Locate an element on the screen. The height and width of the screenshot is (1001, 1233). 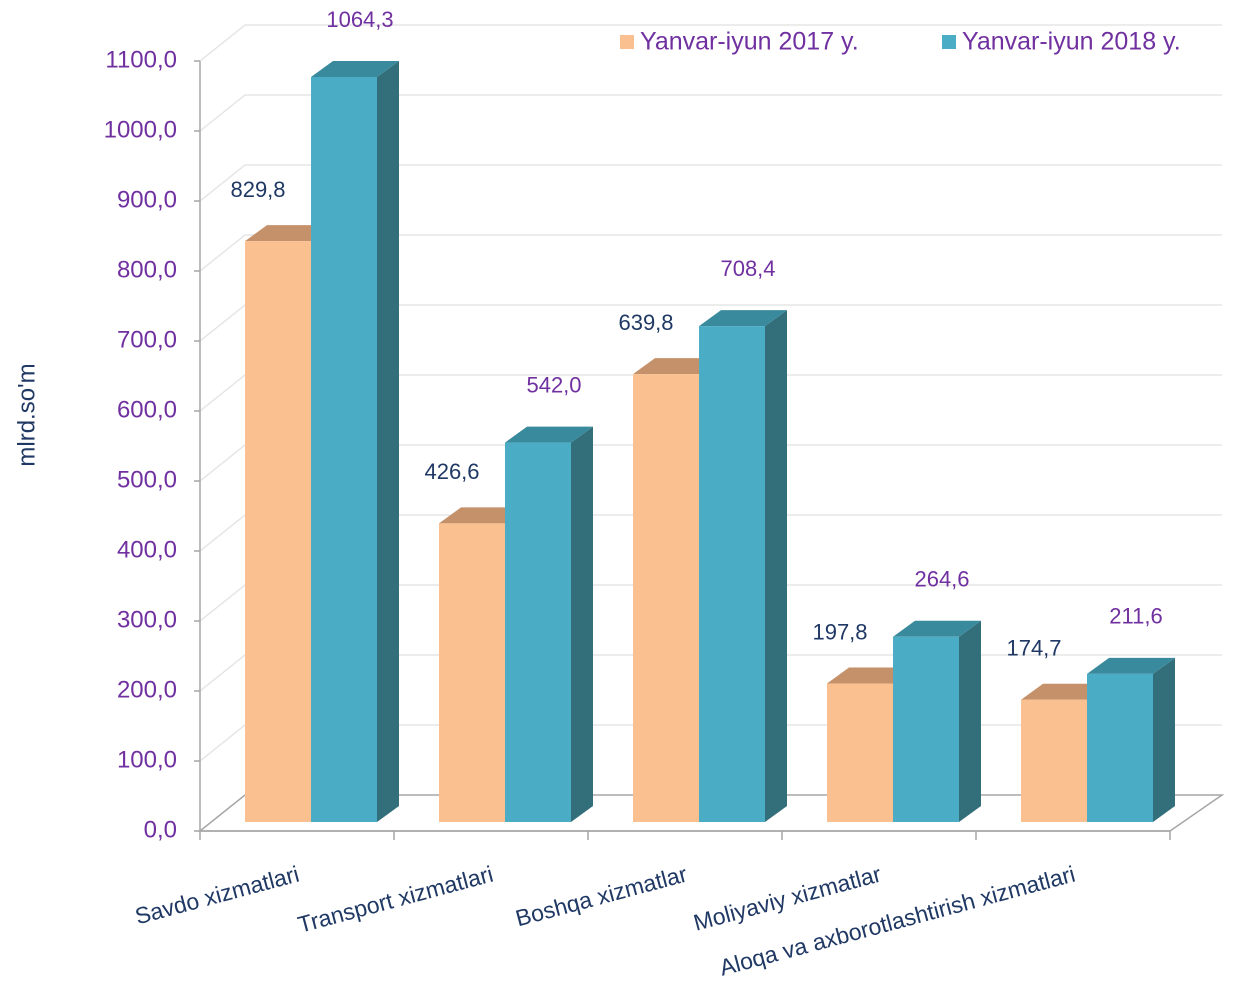
y-tick-label: 900,0 is located at coordinates (147, 199).